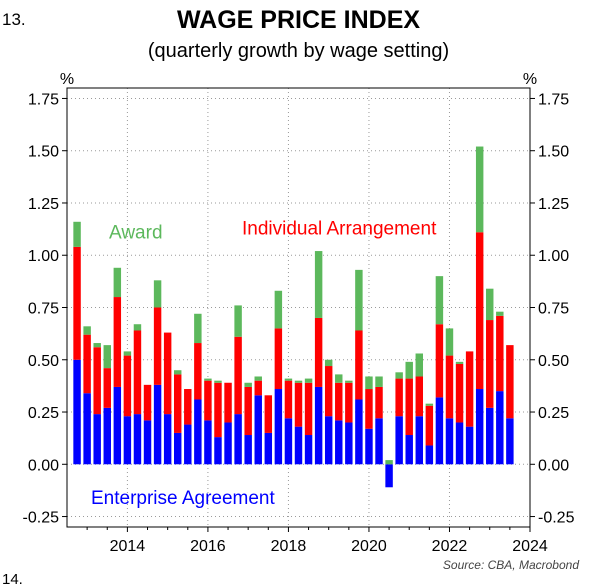 Image resolution: width=597 pixels, height=588 pixels. What do you see at coordinates (530, 79) in the screenshot?
I see `y-axis-unit-right: %` at bounding box center [530, 79].